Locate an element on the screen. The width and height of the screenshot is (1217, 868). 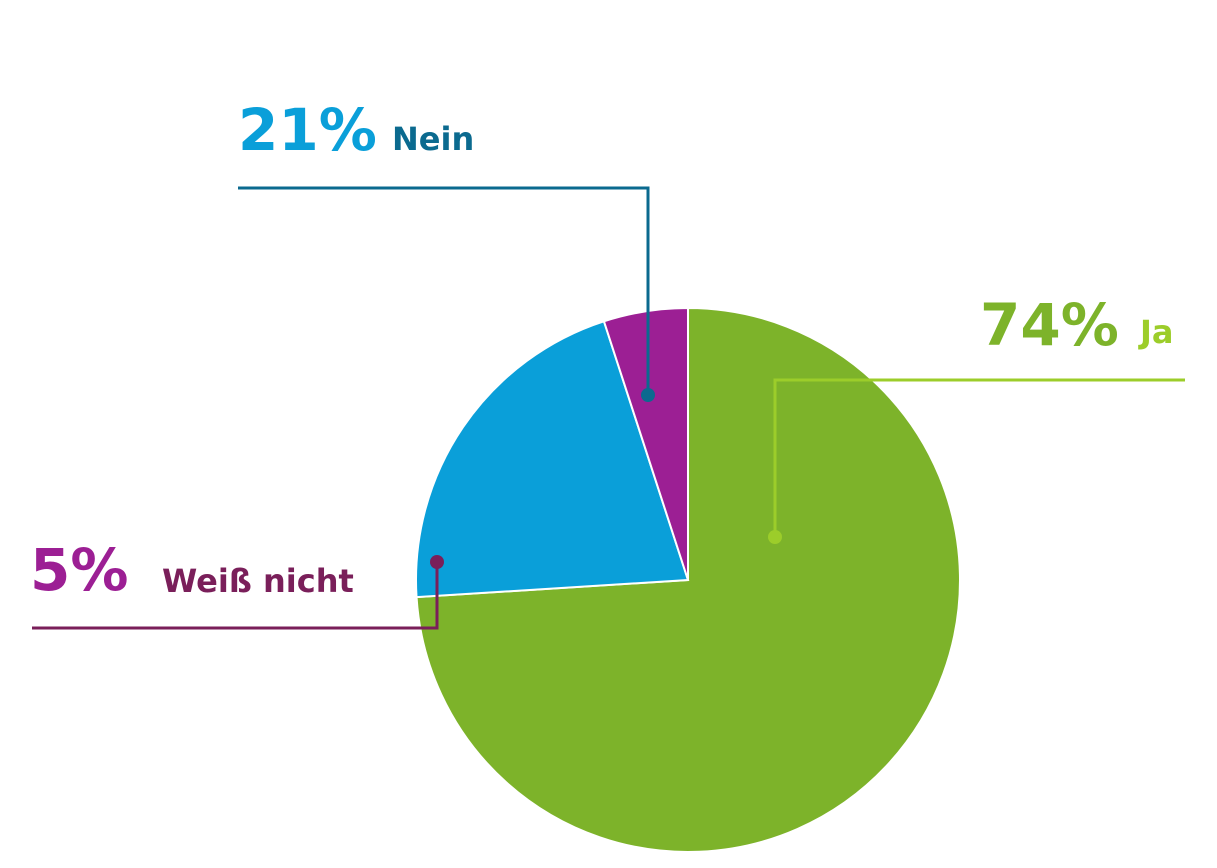
value-label: 21% is located at coordinates (307, 130).